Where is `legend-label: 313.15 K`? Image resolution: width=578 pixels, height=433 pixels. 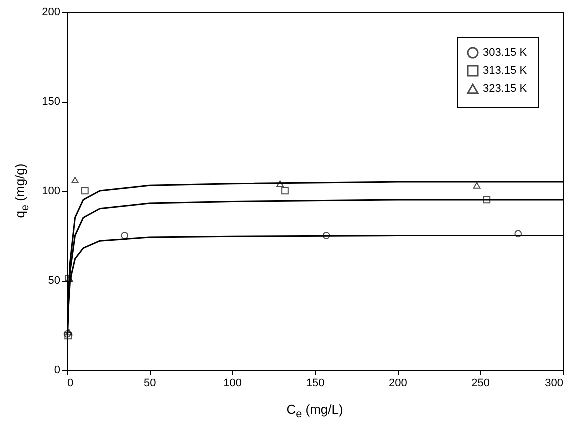 legend-label: 313.15 K is located at coordinates (505, 71).